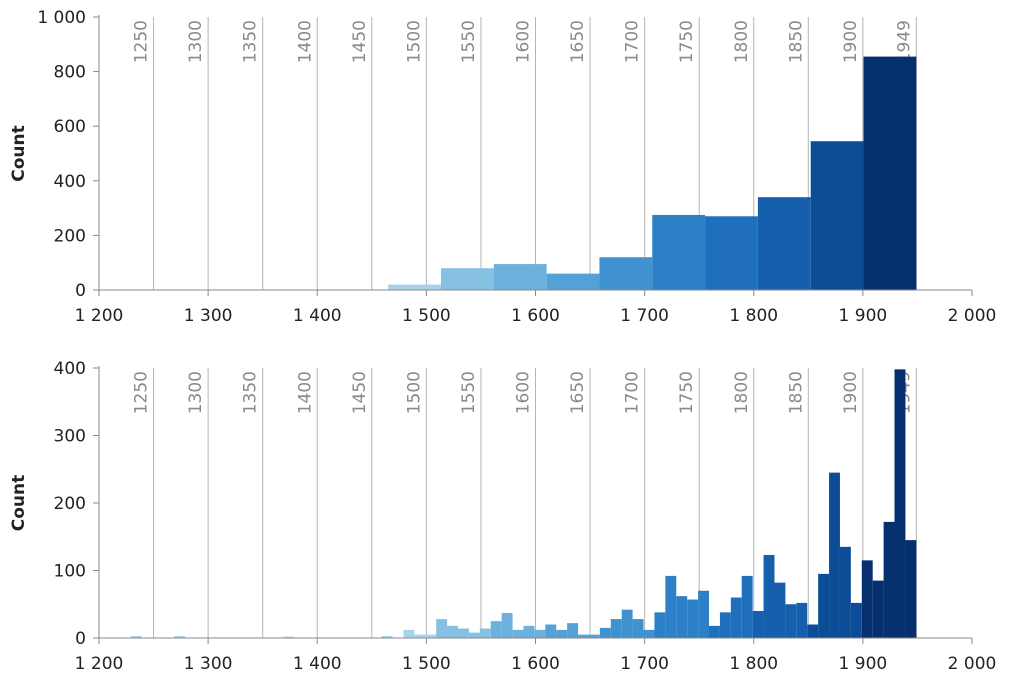 The image size is (1009, 679). What do you see at coordinates (70, 572) in the screenshot?
I see `y-tick-label: 100` at bounding box center [70, 572].